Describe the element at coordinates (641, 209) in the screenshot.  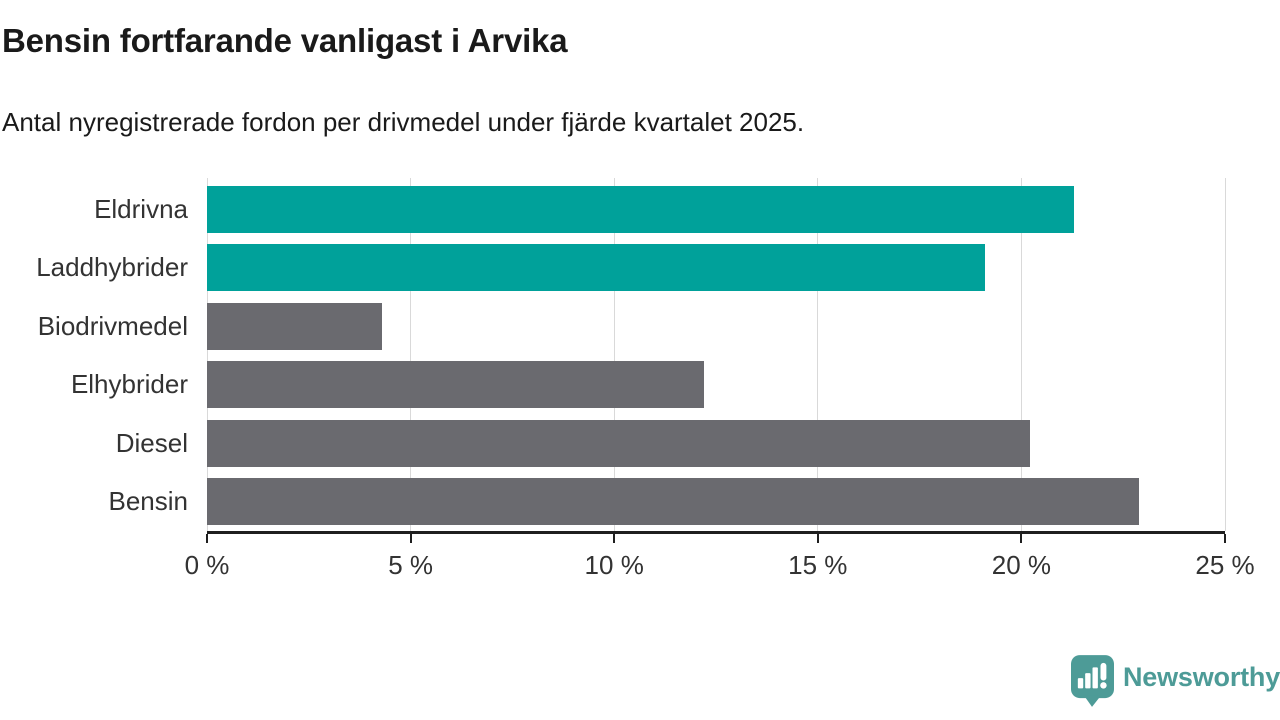
I see `bar-eldrivna` at that location.